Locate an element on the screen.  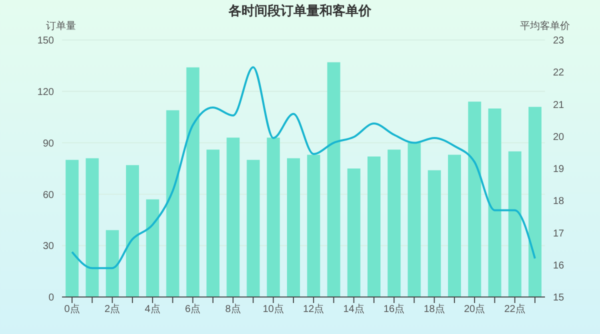
y-axis-title: 订单量 is located at coordinates (61, 26).